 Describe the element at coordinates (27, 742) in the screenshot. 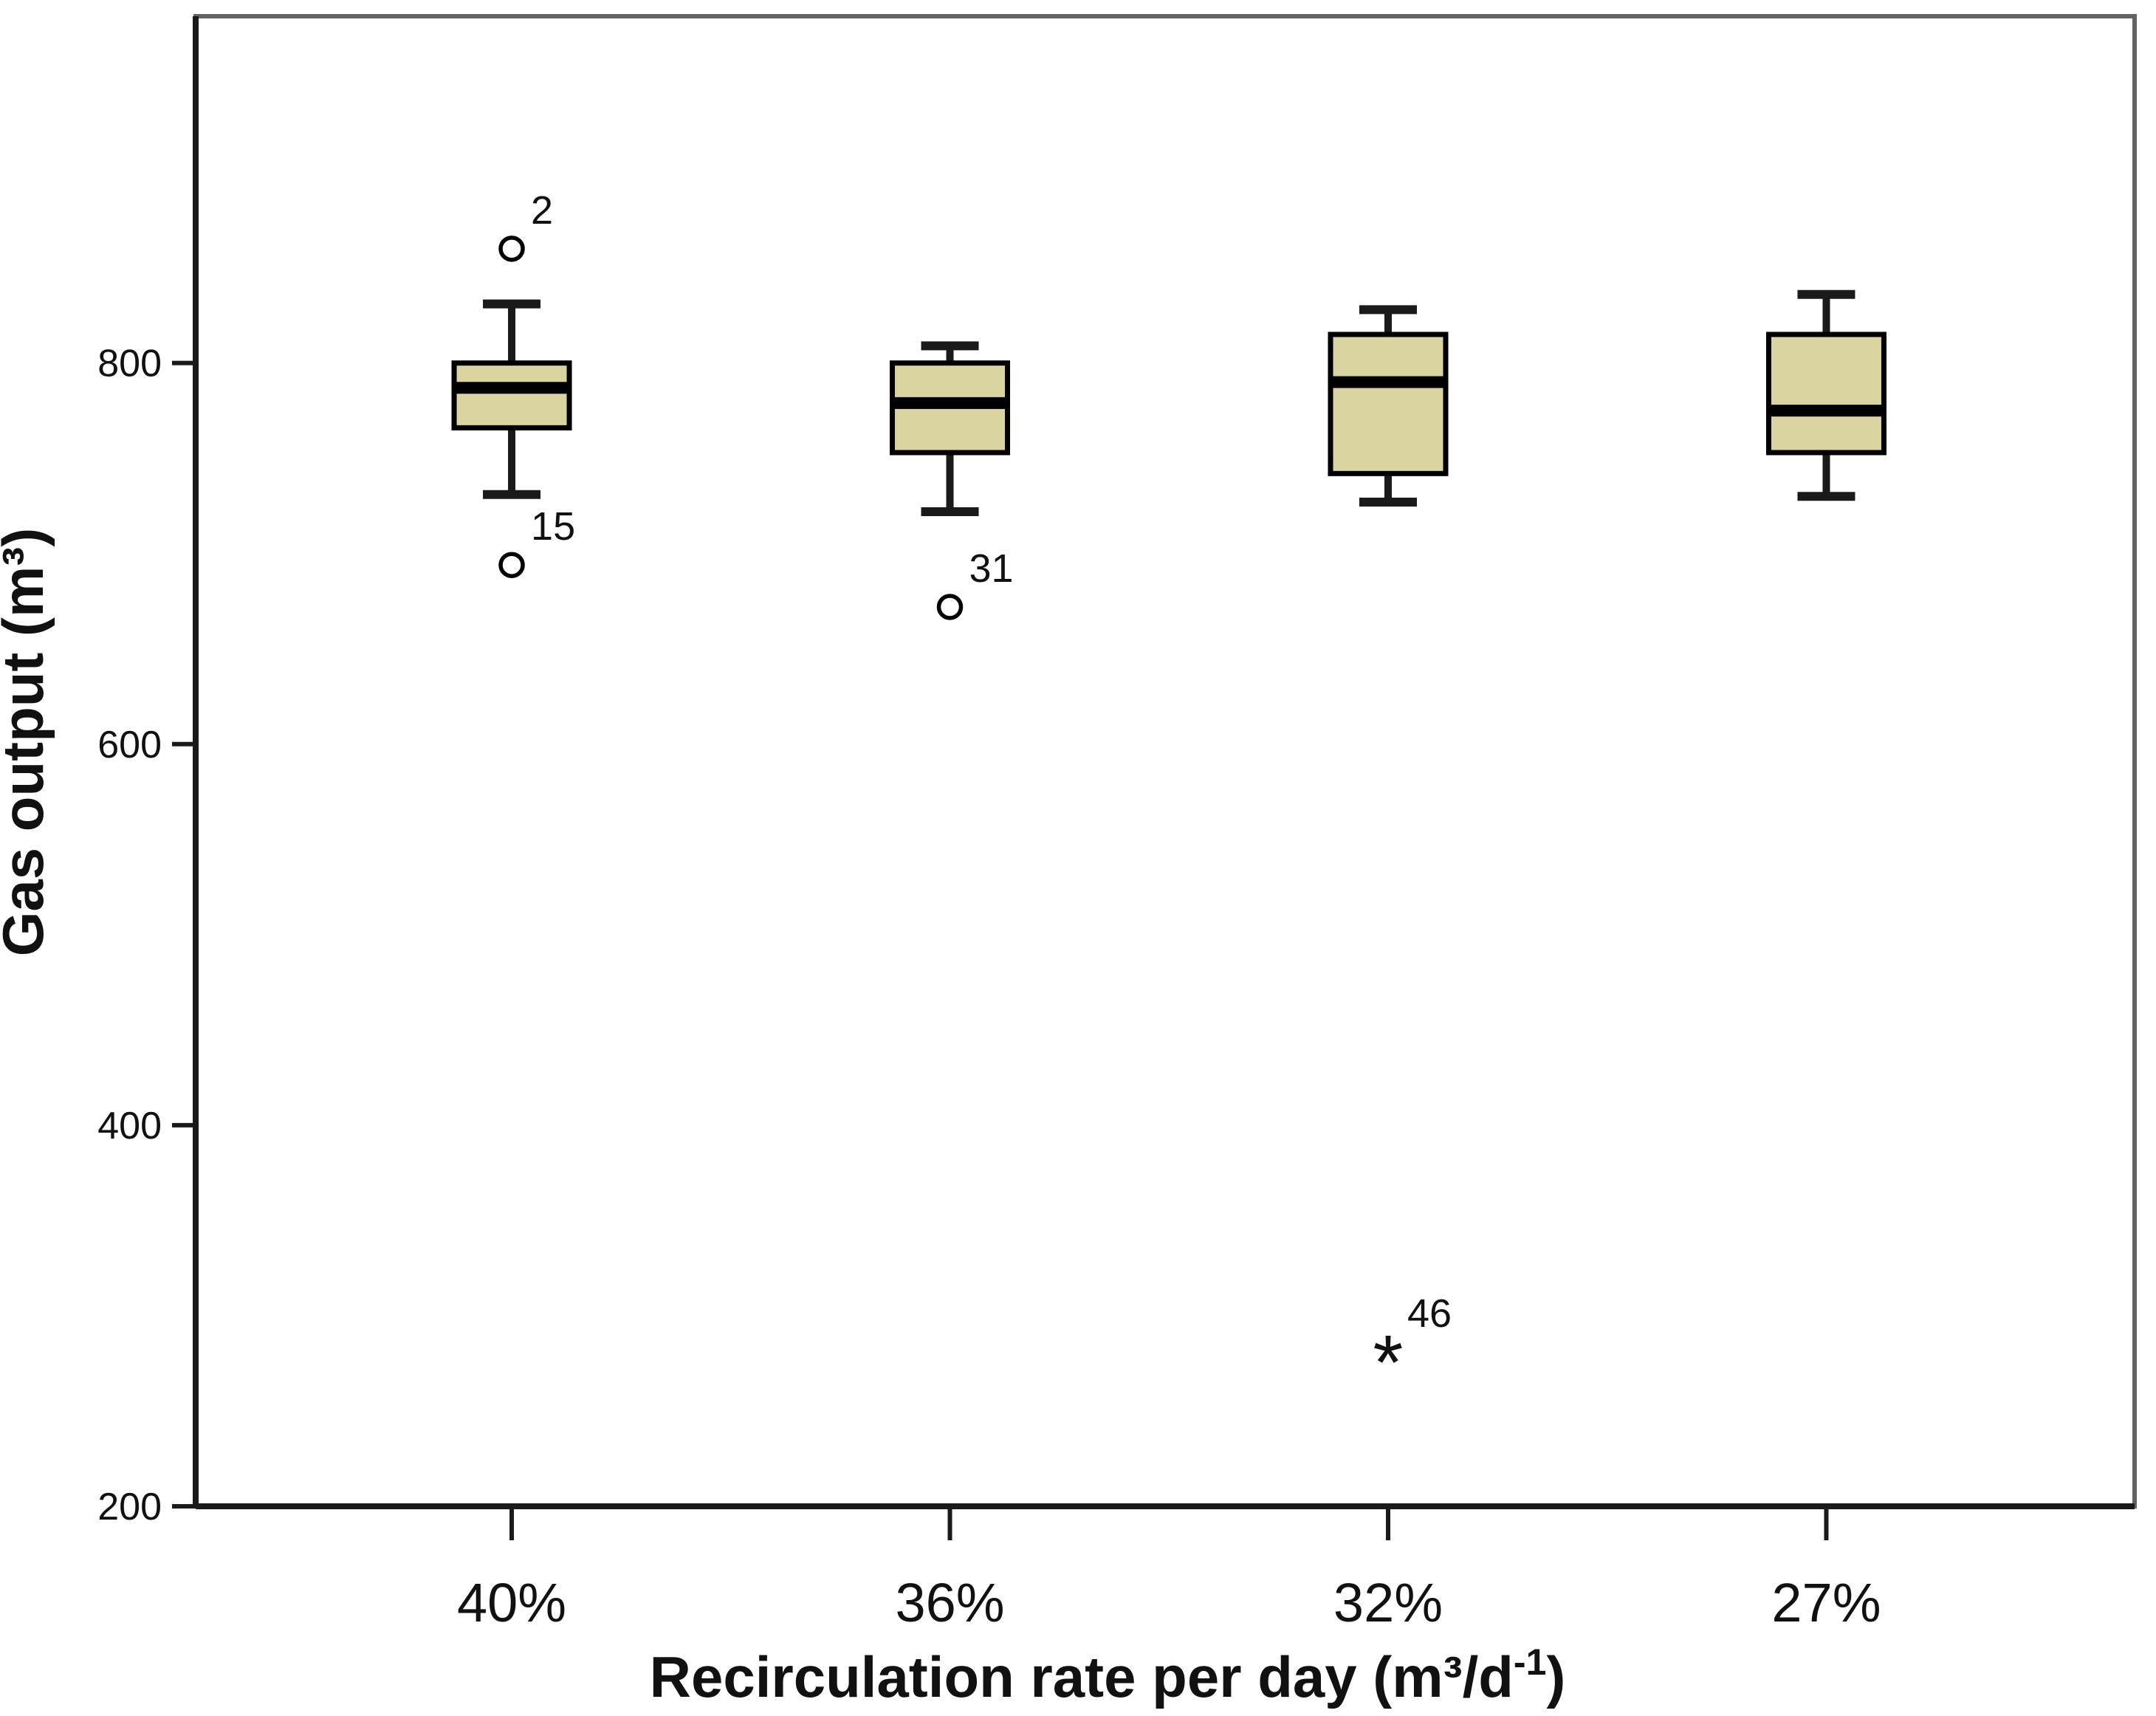

I see `y-axis-title: Gas output (m³)` at that location.